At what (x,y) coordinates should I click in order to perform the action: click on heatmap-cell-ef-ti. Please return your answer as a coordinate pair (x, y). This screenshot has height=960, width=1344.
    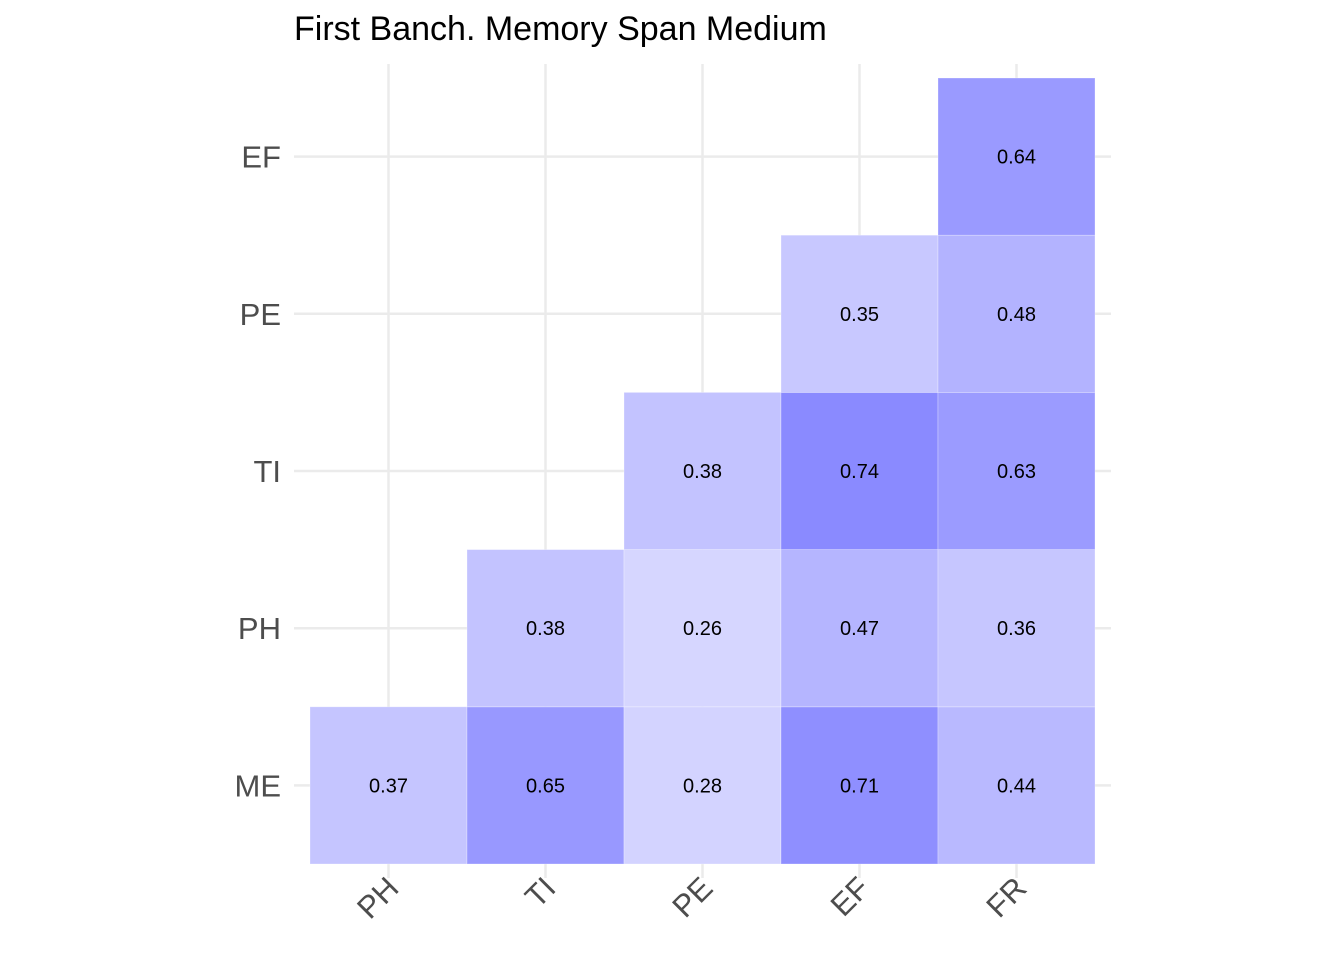
    Looking at the image, I should click on (859, 470).